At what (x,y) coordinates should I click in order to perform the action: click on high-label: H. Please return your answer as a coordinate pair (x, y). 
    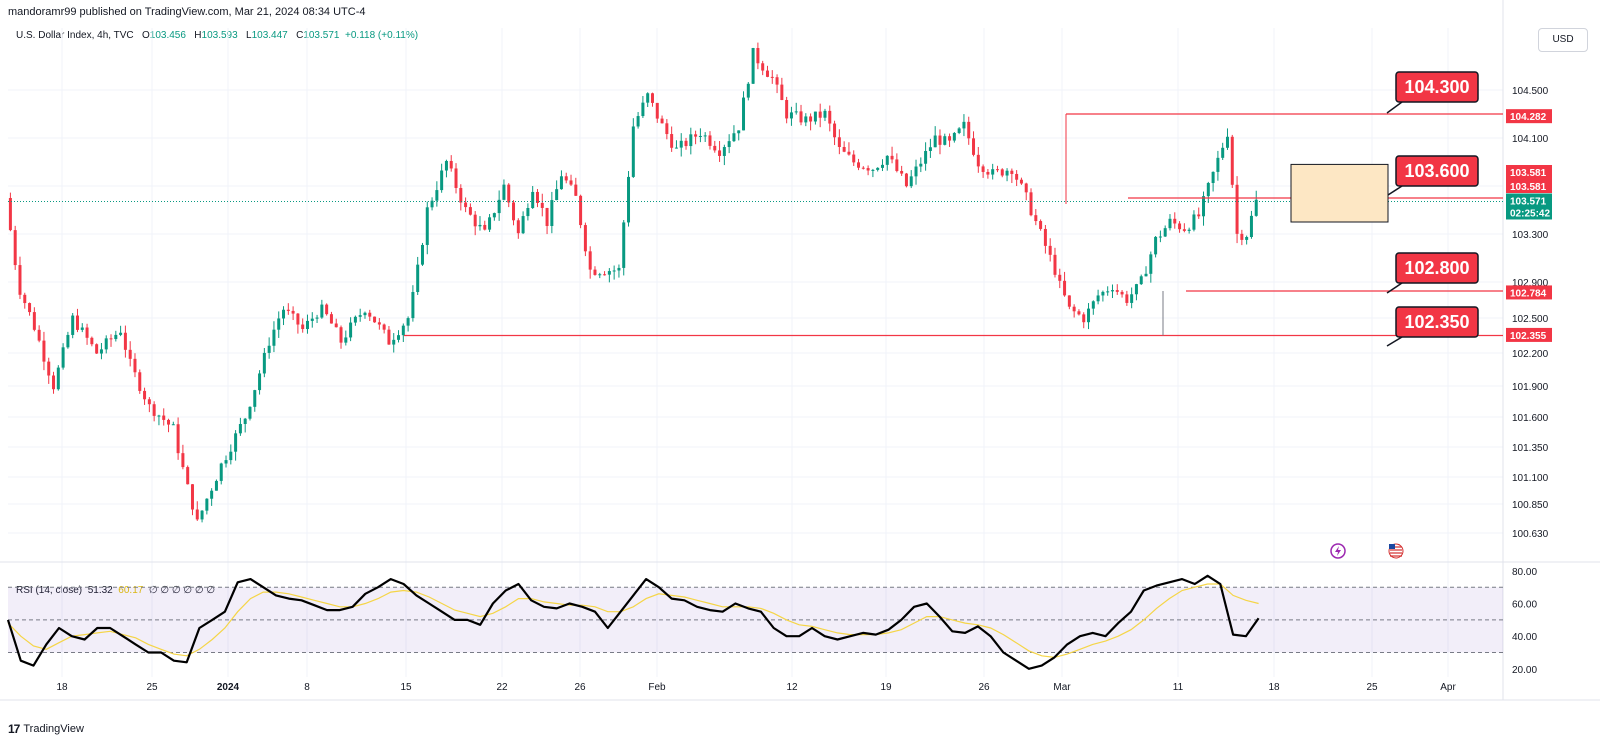
    Looking at the image, I should click on (198, 35).